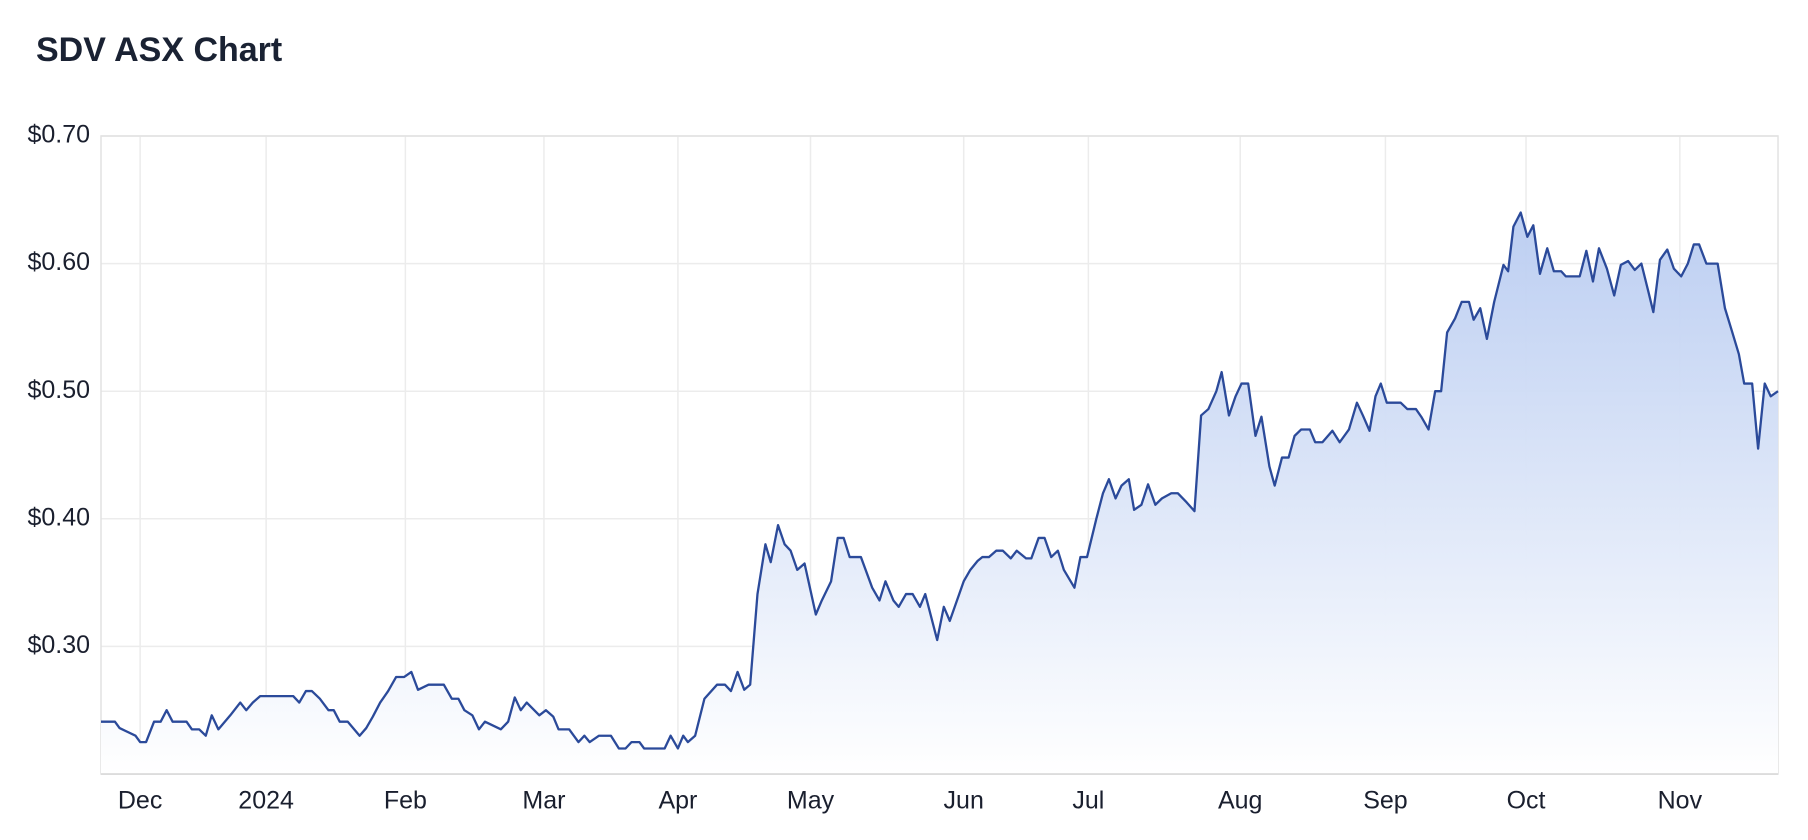  Describe the element at coordinates (543, 801) in the screenshot. I see `x-tick-label: Mar` at that location.